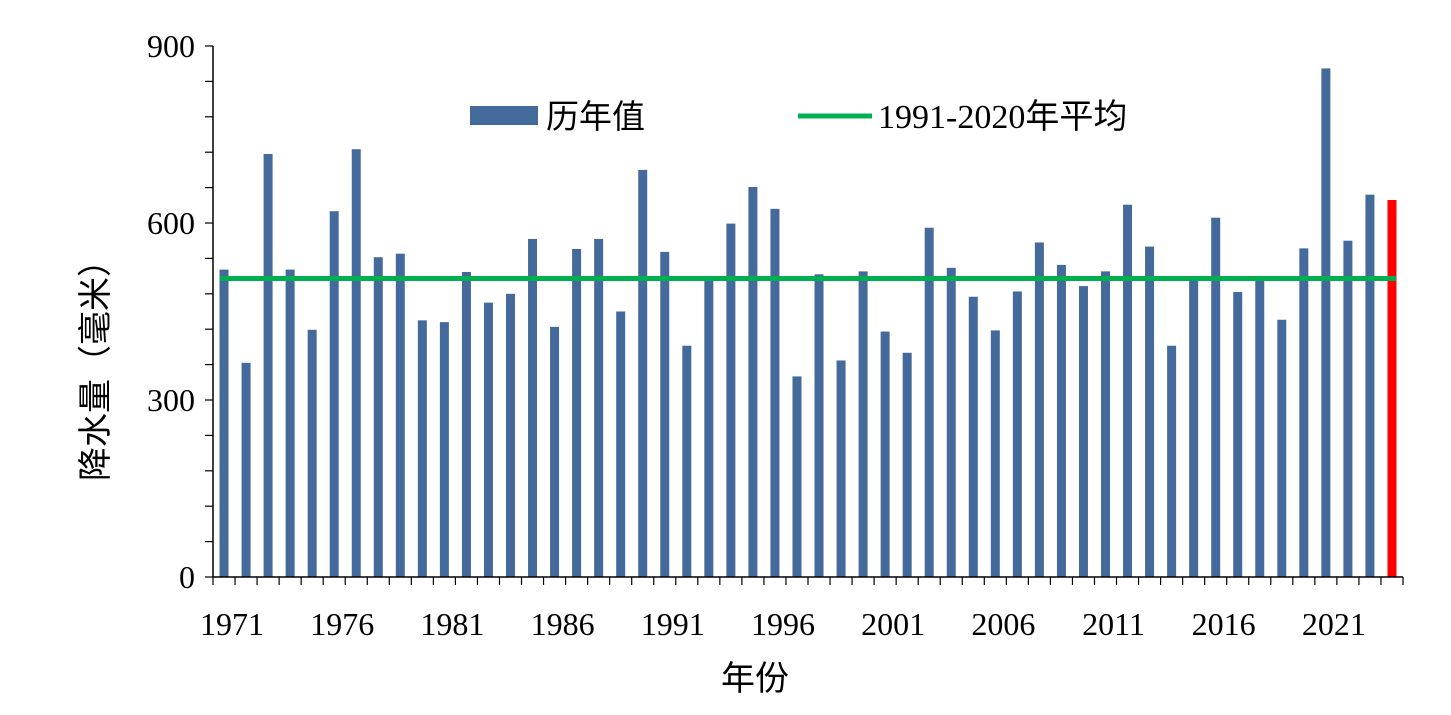 This screenshot has width=1451, height=715. Describe the element at coordinates (621, 444) in the screenshot. I see `bar-1989` at that location.